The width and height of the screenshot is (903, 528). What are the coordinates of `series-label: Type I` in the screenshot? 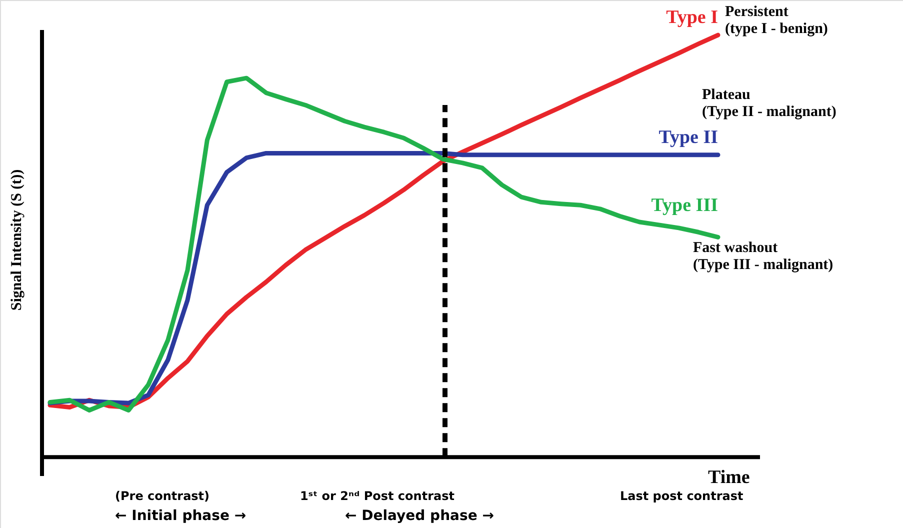 It's located at (692, 17).